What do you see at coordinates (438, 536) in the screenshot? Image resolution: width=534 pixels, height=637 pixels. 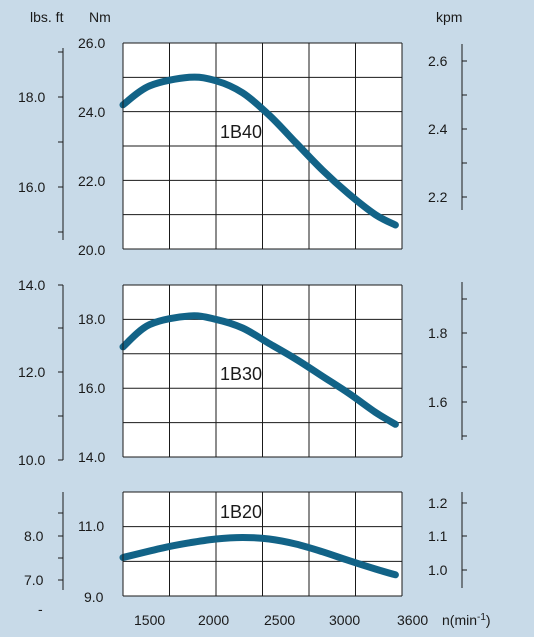 I see `kpm-tick-label-1-1: 1.1` at bounding box center [438, 536].